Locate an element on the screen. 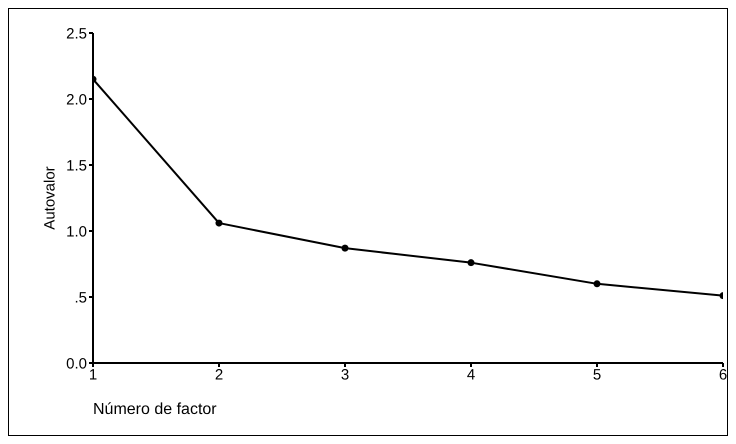 This screenshot has width=736, height=444. x-tick-label: 5 is located at coordinates (597, 375).